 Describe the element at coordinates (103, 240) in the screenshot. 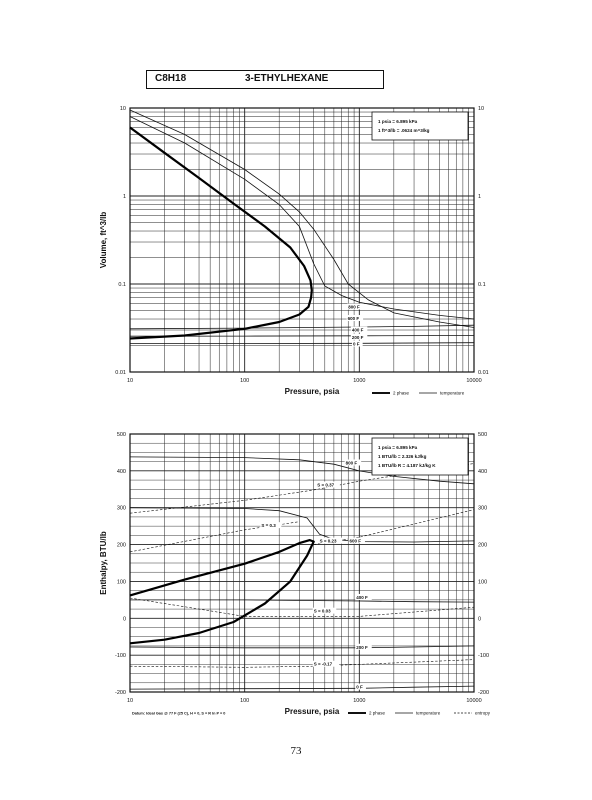

I see `y-axis-label: Volume, ft^3/lb` at that location.